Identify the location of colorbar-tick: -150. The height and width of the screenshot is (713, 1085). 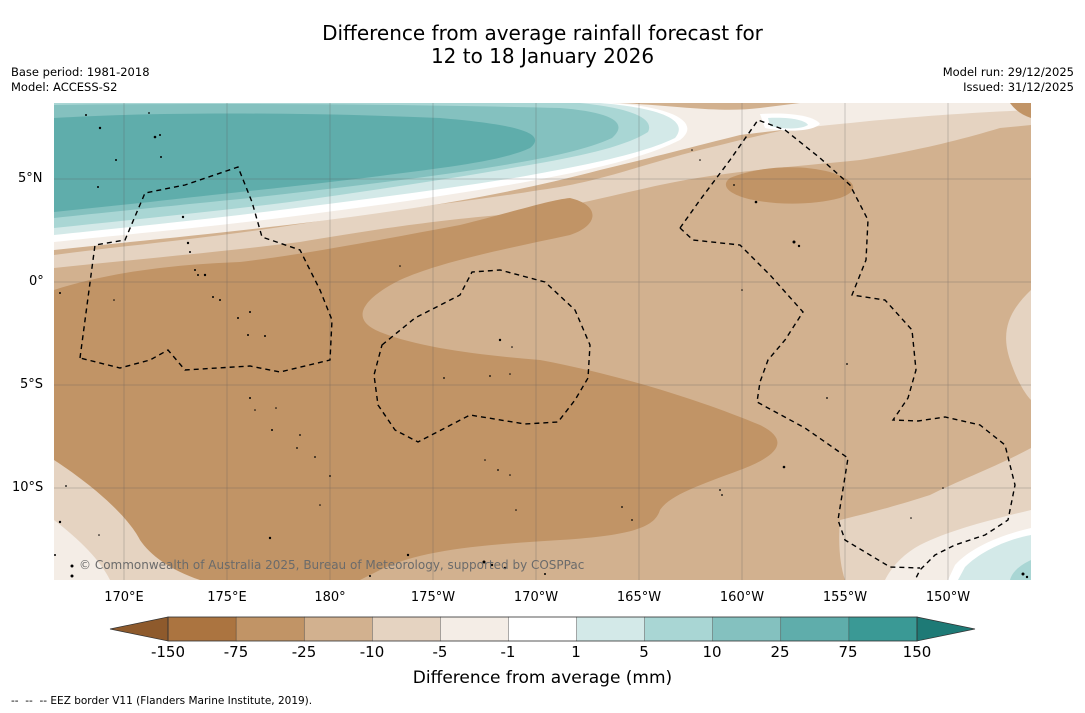
(168, 652).